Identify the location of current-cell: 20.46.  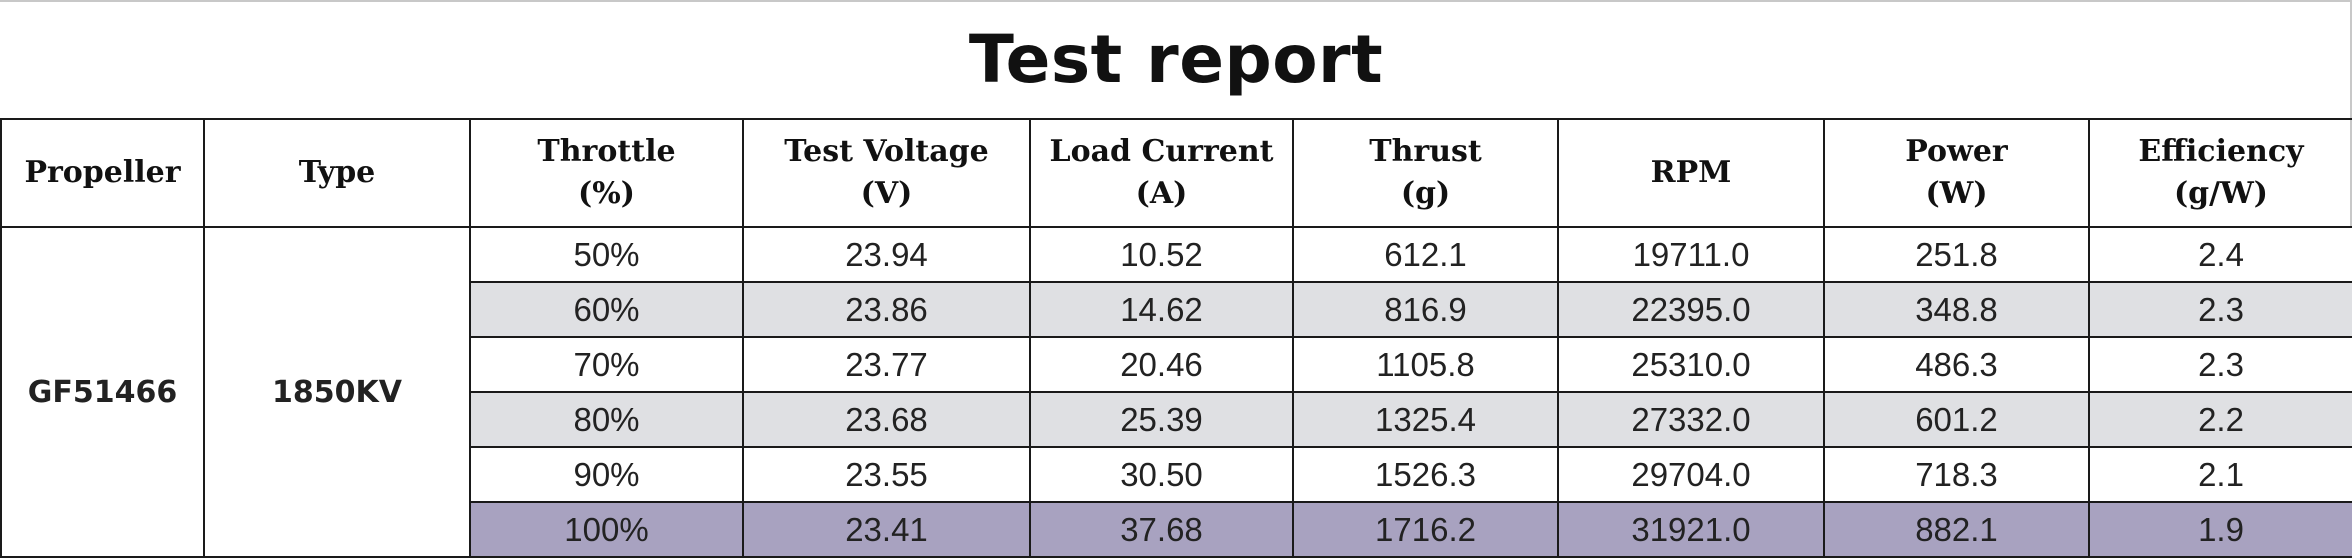
(1161, 364).